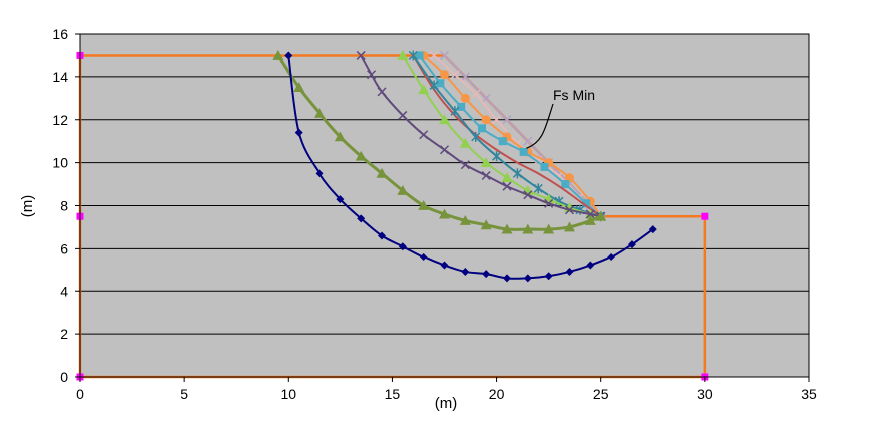 The width and height of the screenshot is (870, 424). I want to click on annotation-group: Fs Min, so click(560, 118).